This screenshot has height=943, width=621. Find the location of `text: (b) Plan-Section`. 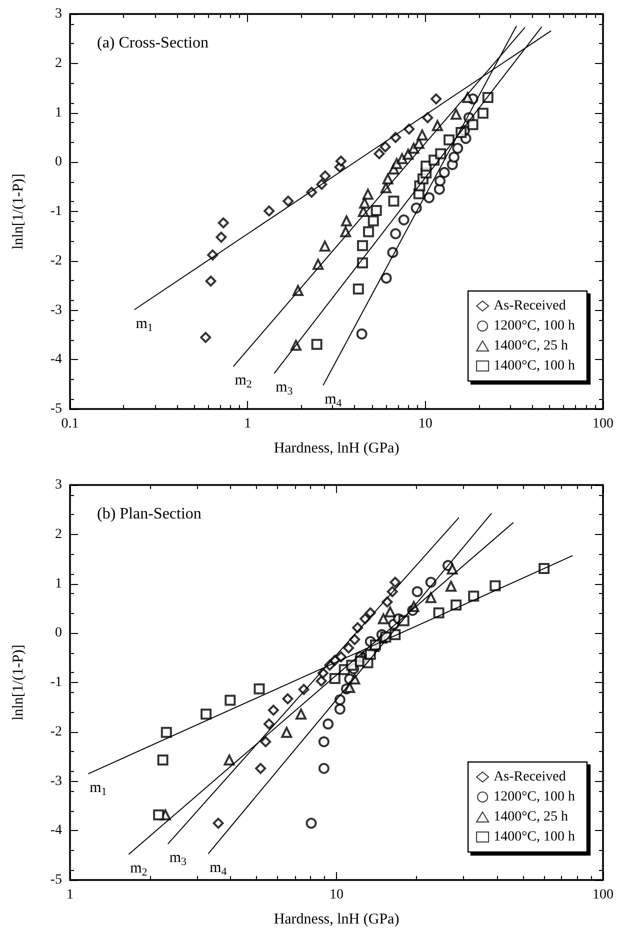

text: (b) Plan-Section is located at coordinates (149, 514).